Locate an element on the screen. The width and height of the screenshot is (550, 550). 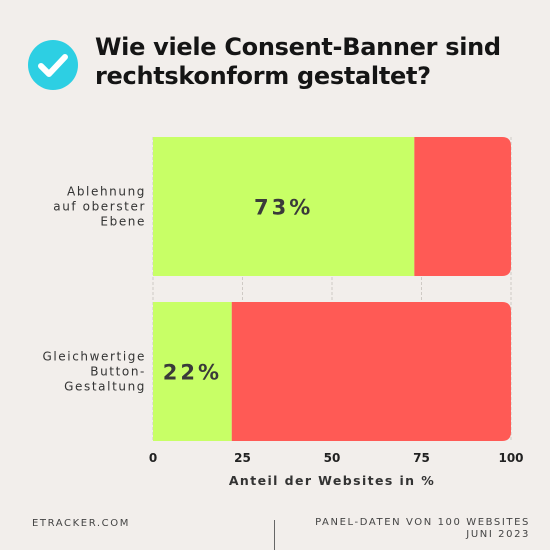
footer-divider is located at coordinates (274, 535).